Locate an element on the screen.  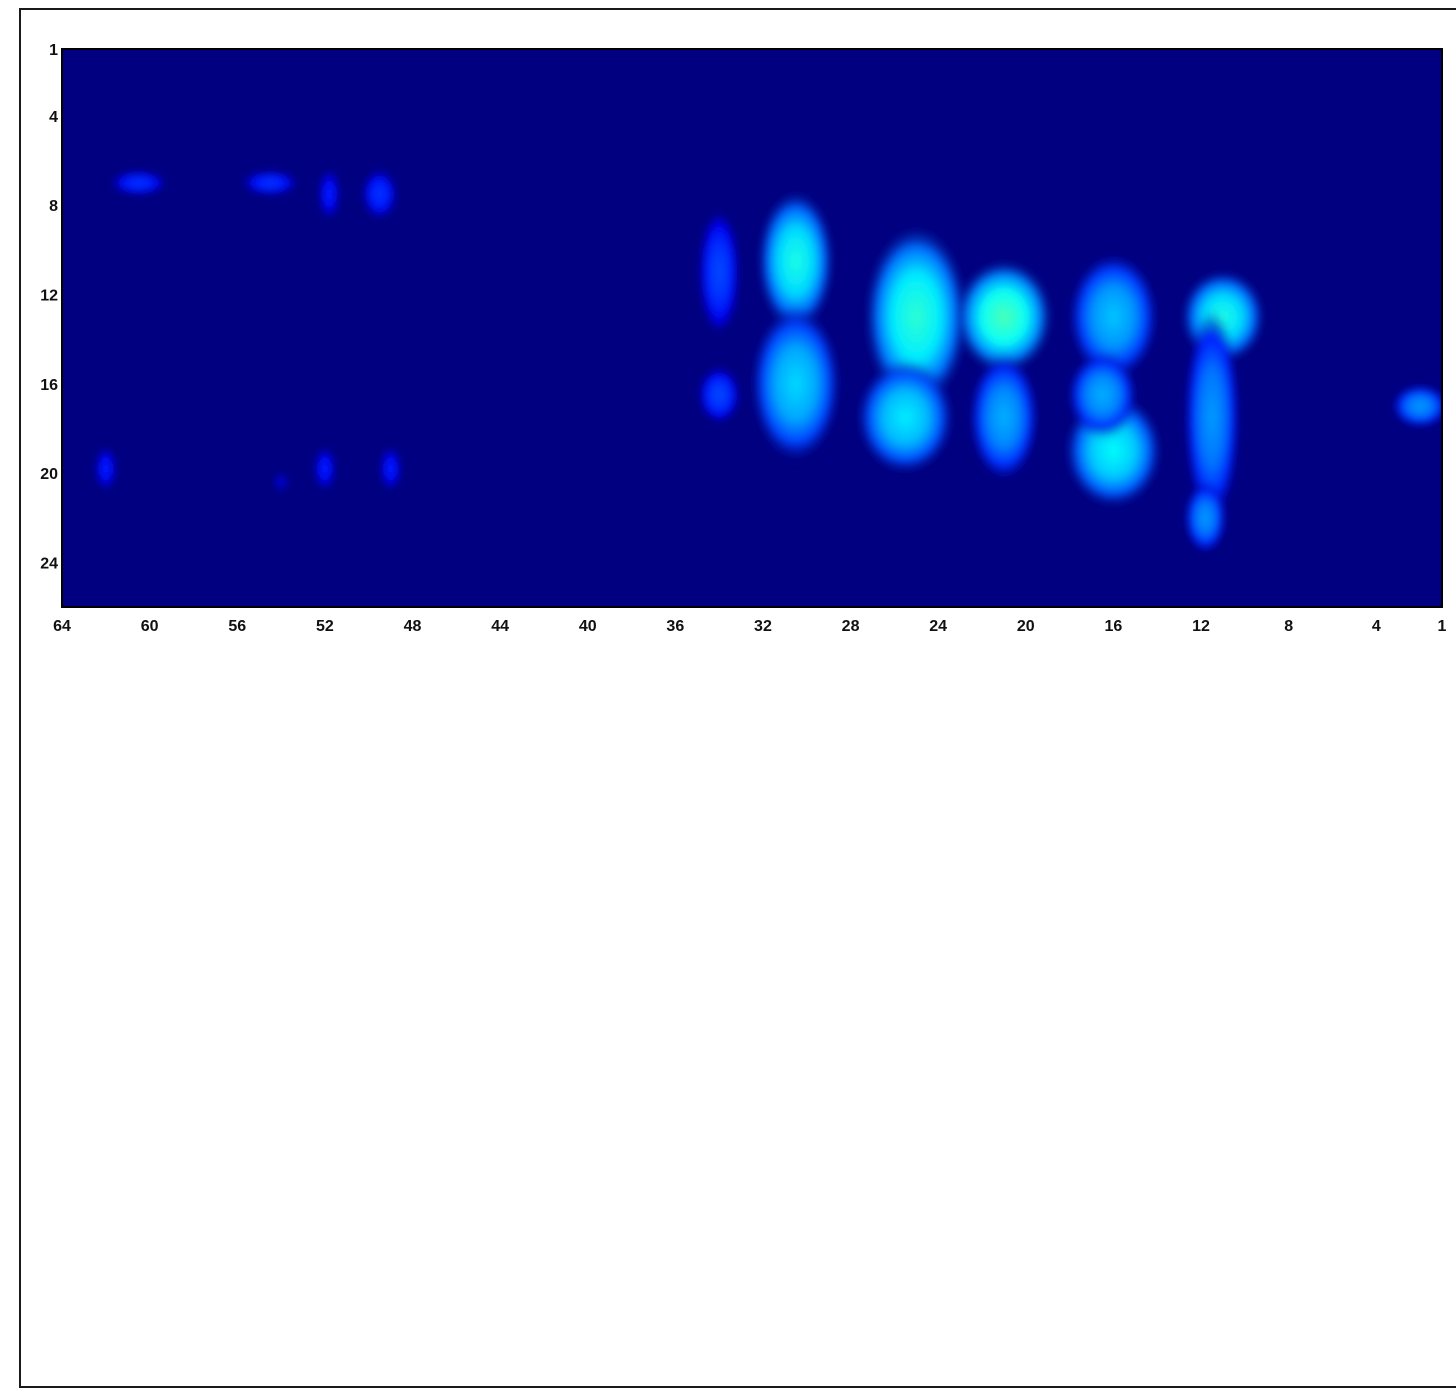
y-tick-label: 24 is located at coordinates (49, 563).